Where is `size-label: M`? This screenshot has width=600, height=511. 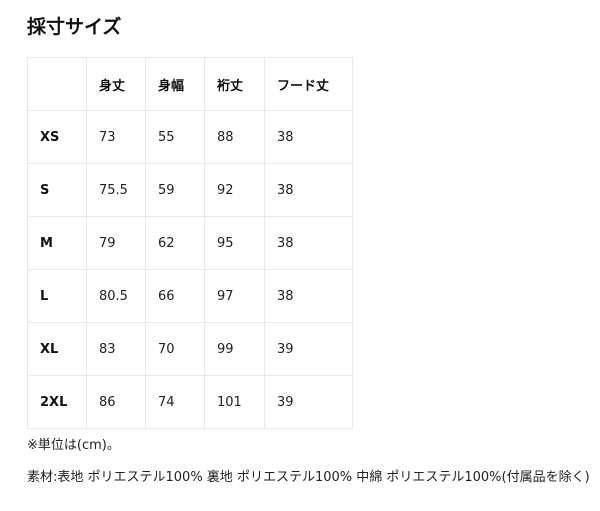
size-label: M is located at coordinates (57, 243).